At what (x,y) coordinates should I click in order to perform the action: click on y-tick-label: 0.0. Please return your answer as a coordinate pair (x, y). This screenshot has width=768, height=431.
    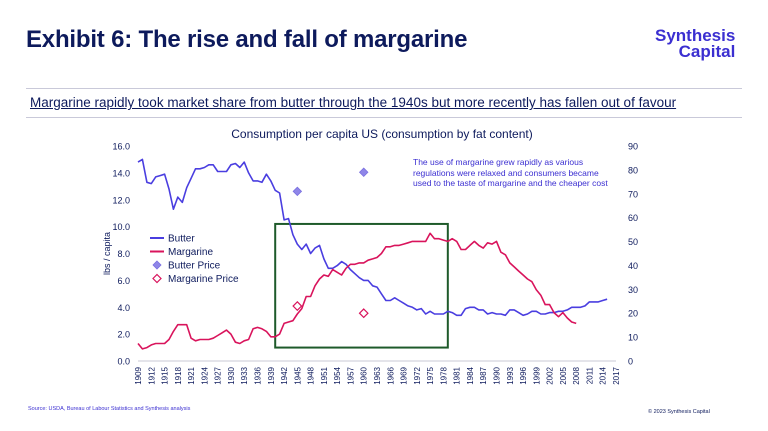
    Looking at the image, I should click on (123, 362).